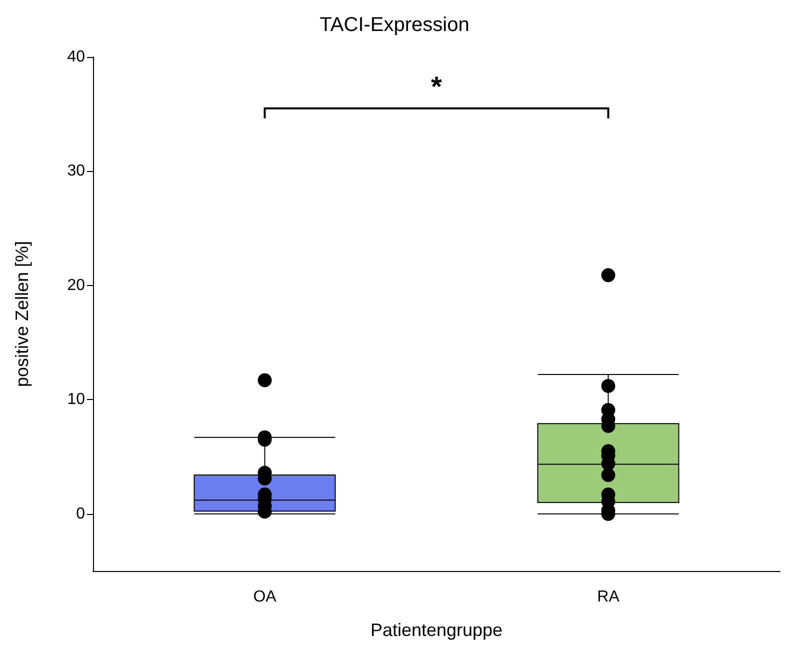 This screenshot has height=655, width=789. I want to click on annotation: *, so click(436, 86).